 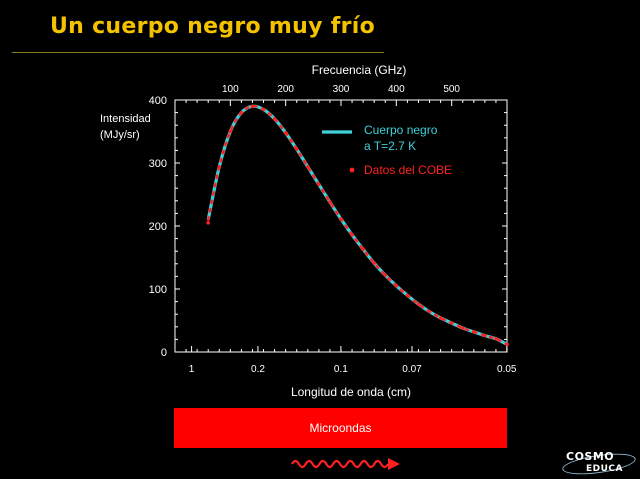 What do you see at coordinates (120, 135) in the screenshot?
I see `y-axis-units: (MJy/sr)` at bounding box center [120, 135].